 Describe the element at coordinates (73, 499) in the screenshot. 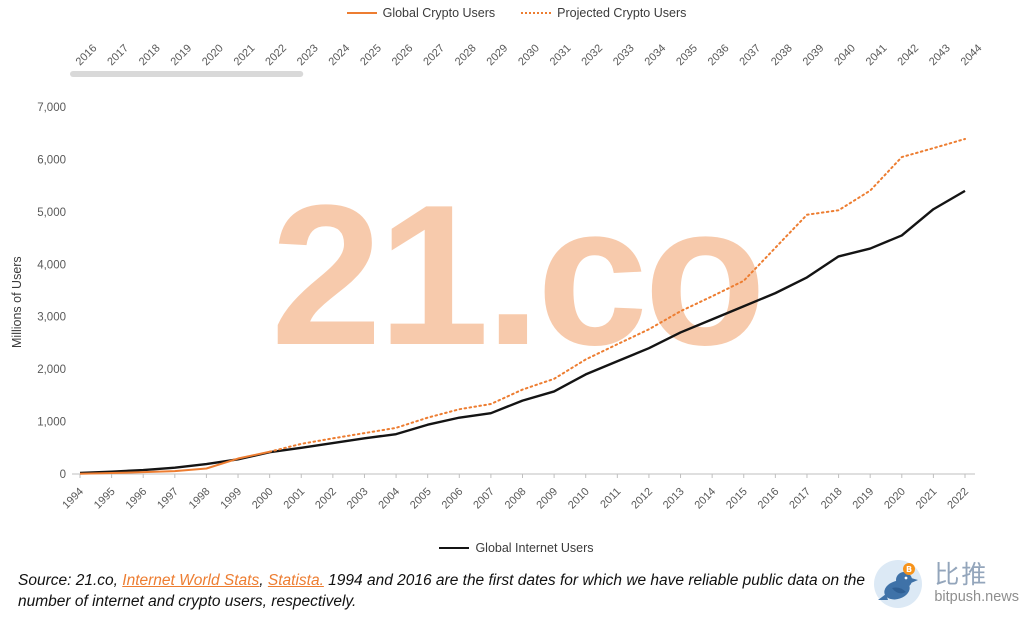

I see `svg-text: 1994` at that location.